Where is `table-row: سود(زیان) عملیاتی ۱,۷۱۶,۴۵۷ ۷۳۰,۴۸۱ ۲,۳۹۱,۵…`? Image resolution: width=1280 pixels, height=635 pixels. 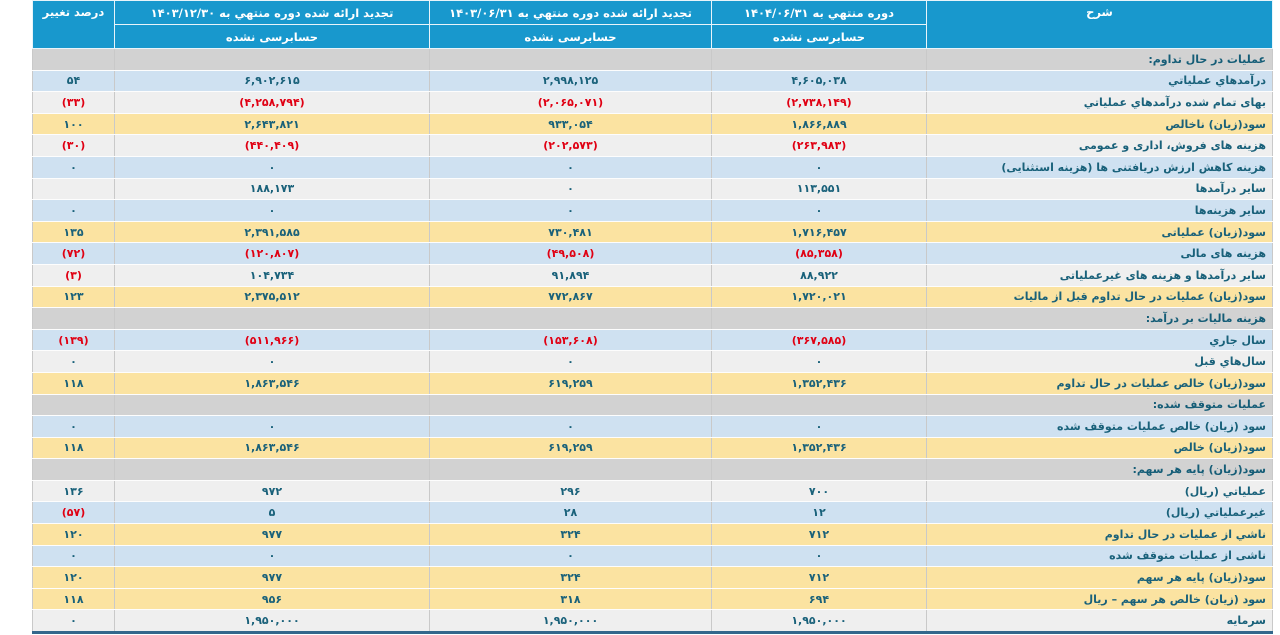
table-row: سود(زیان) عملیاتی ۱,۷۱۶,۴۵۷ ۷۳۰,۴۸۱ ۲,۳۹۱,۵… is located at coordinates (652, 232).